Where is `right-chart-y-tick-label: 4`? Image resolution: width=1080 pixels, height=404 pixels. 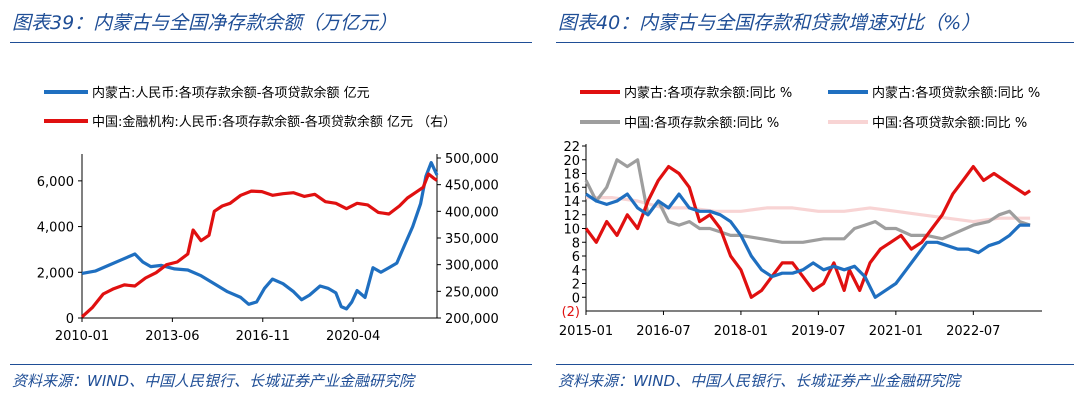
right-chart-y-tick-label: 4 is located at coordinates (576, 271).